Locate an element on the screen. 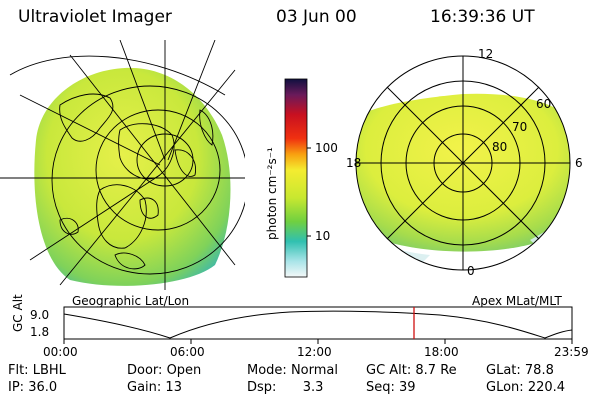 This screenshot has height=400, width=600. mlat-label-70: 70 is located at coordinates (520, 127).